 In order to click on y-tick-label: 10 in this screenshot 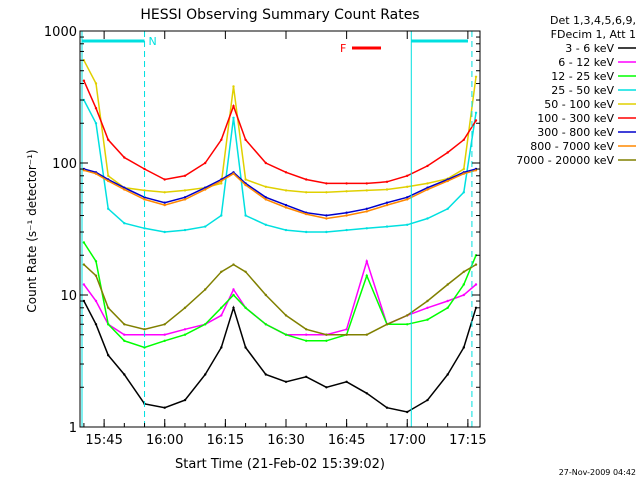, I will do `click(68, 296)`.